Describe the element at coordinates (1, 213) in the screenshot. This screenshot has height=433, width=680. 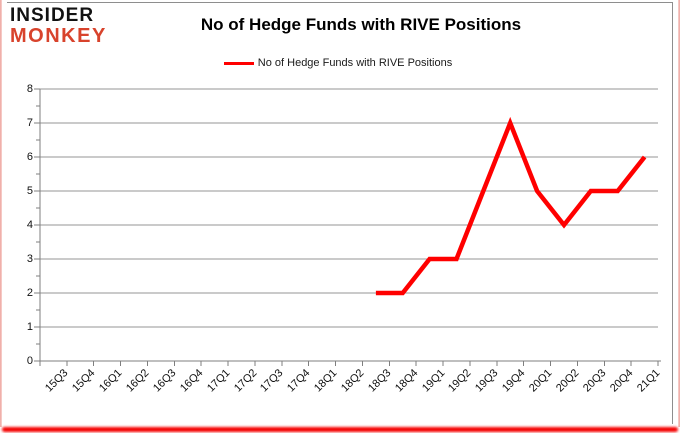
I see `page-border-left` at that location.